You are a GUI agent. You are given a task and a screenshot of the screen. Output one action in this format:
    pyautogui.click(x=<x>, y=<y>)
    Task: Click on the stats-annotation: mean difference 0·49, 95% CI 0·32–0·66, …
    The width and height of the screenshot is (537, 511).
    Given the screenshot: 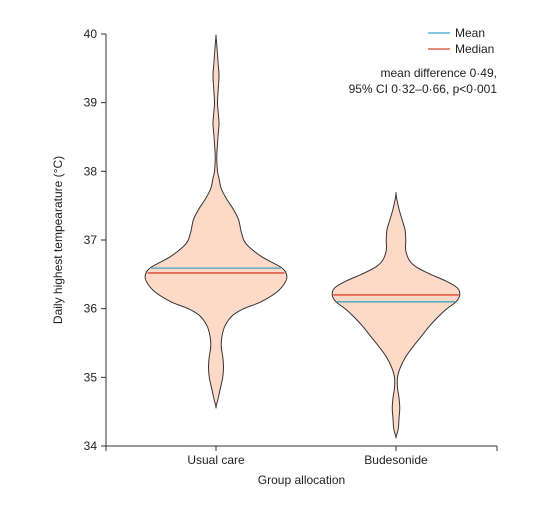 What is the action you would take?
    pyautogui.click(x=423, y=81)
    